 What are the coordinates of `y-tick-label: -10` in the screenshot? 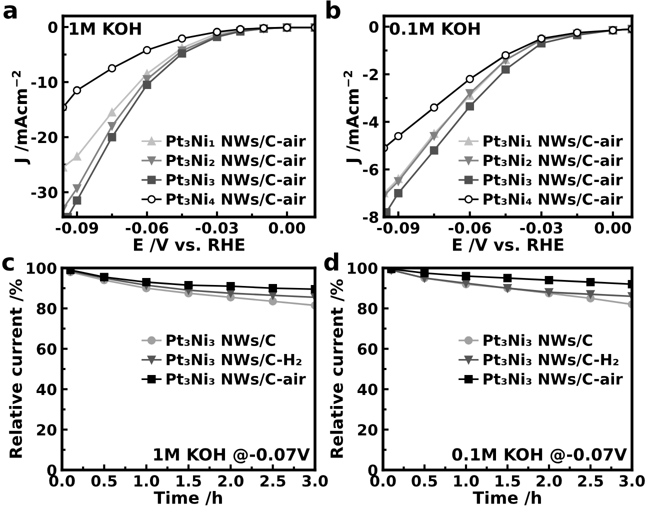 It's located at (44, 82).